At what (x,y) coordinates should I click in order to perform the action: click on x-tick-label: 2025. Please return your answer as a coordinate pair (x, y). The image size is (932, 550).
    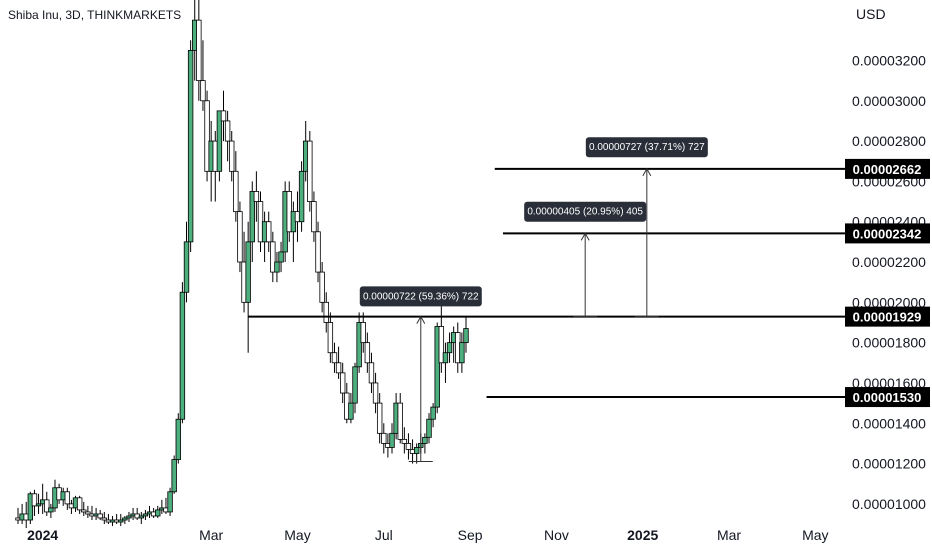
    Looking at the image, I should click on (642, 535).